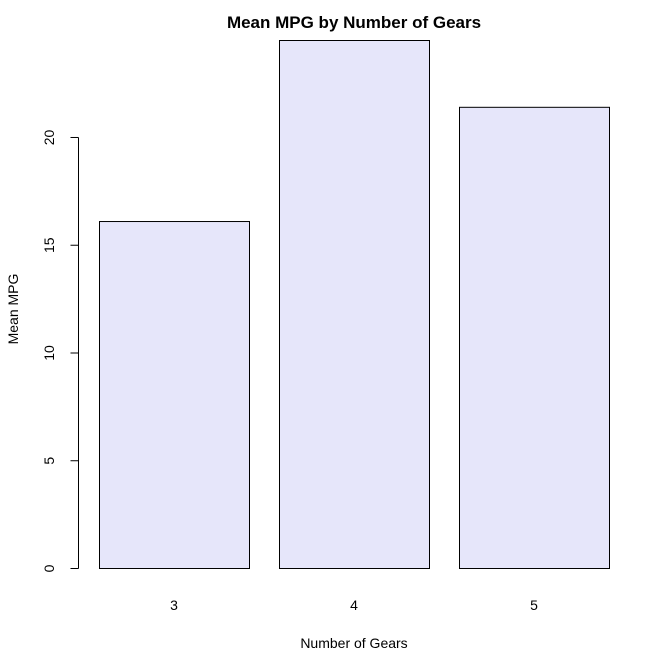 The width and height of the screenshot is (672, 672). I want to click on x-tick-label: 3, so click(174, 605).